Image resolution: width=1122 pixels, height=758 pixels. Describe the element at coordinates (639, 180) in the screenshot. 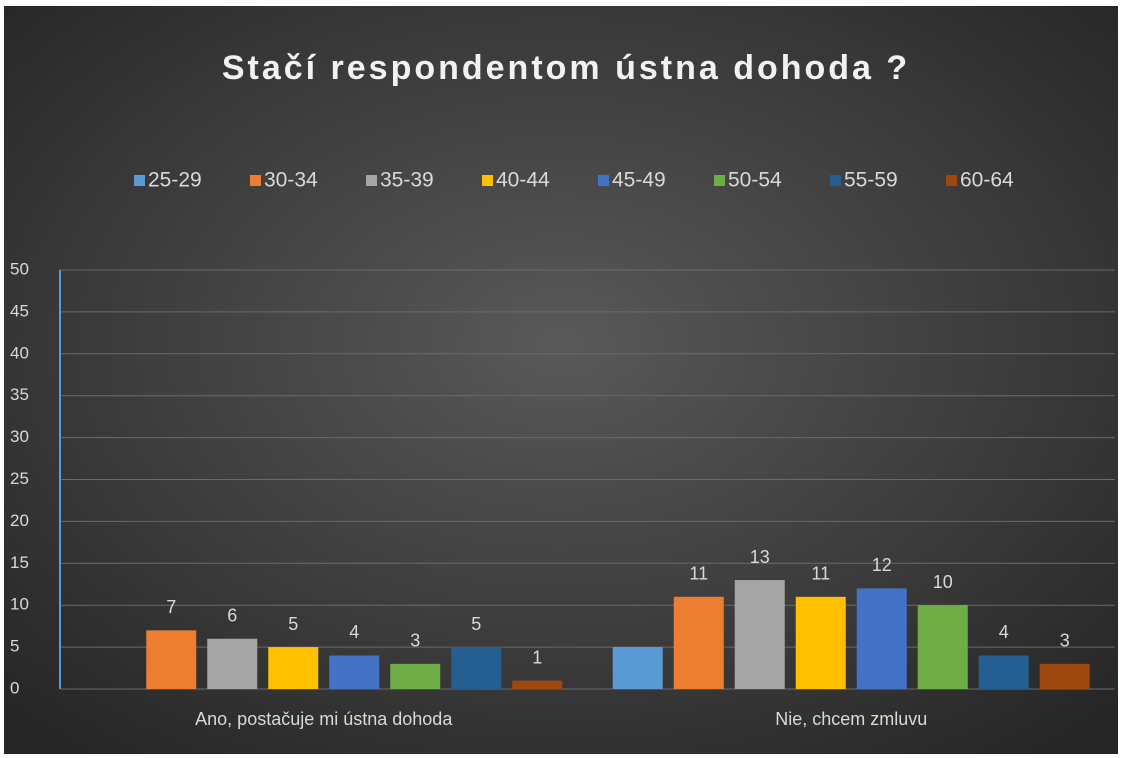

I see `legend-label: 45-49` at that location.